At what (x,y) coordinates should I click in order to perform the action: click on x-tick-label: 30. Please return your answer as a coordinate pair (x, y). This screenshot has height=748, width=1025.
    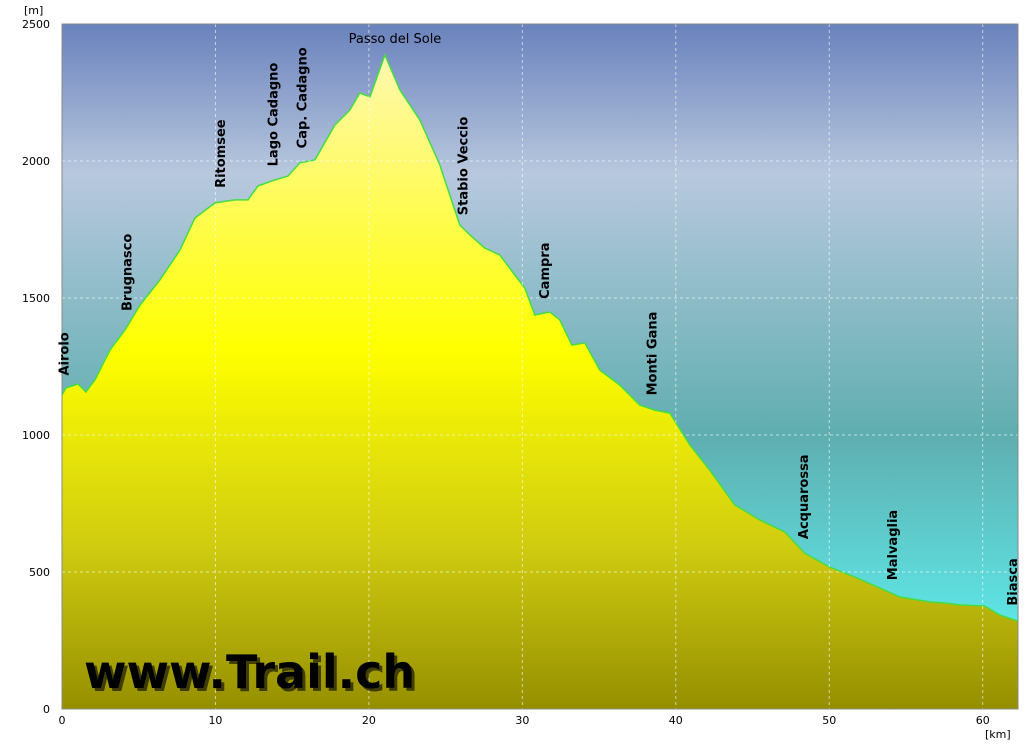
    Looking at the image, I should click on (522, 720).